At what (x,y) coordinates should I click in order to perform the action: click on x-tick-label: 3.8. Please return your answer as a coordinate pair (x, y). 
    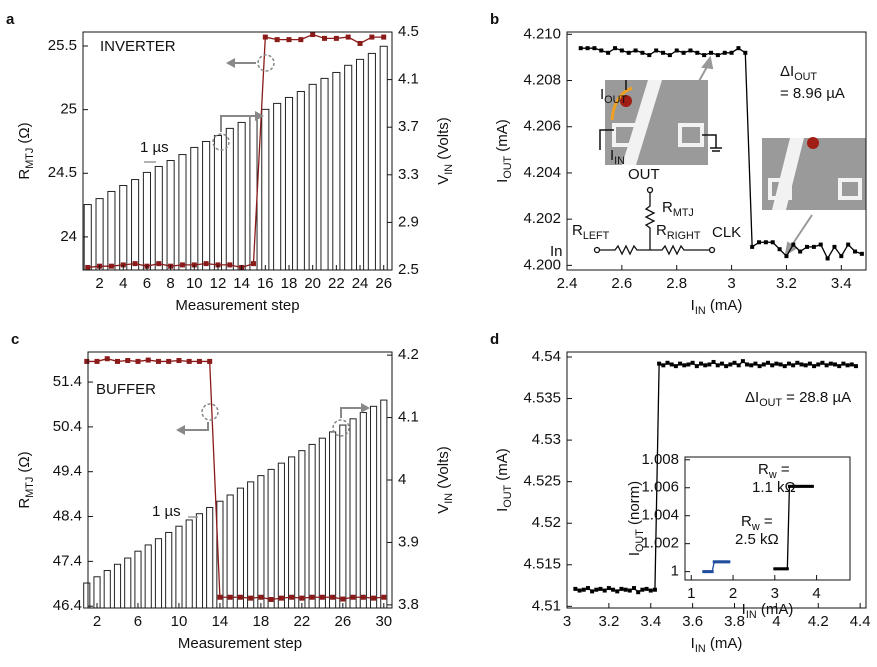
    Looking at the image, I should click on (734, 621).